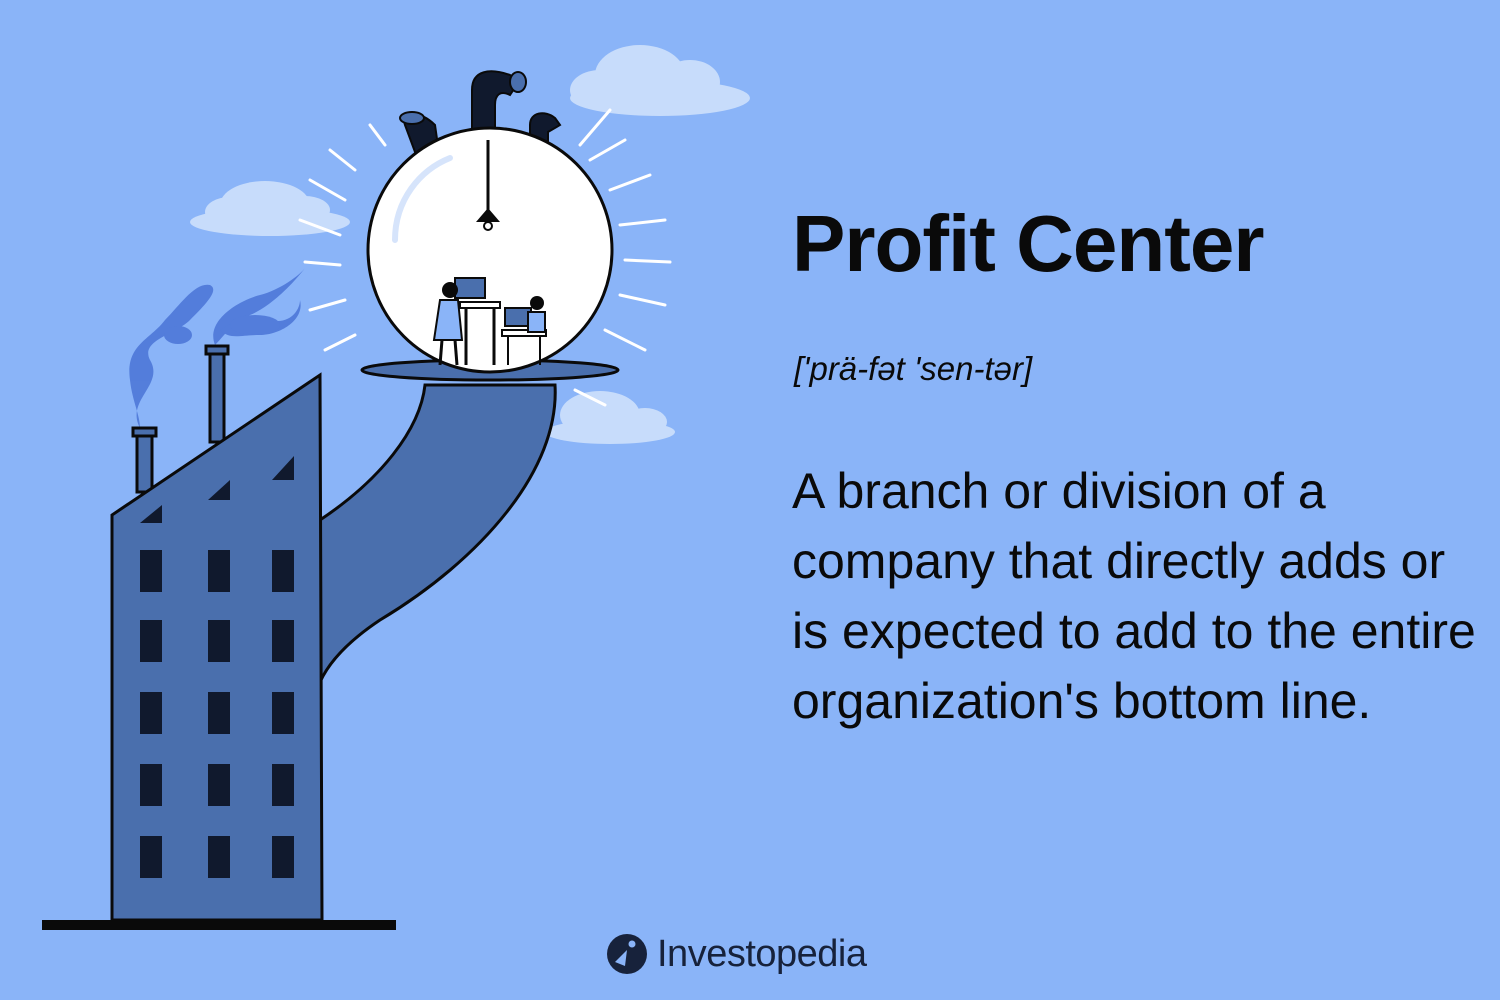 The width and height of the screenshot is (1500, 1000). I want to click on page-title: Profit Center, so click(1028, 243).